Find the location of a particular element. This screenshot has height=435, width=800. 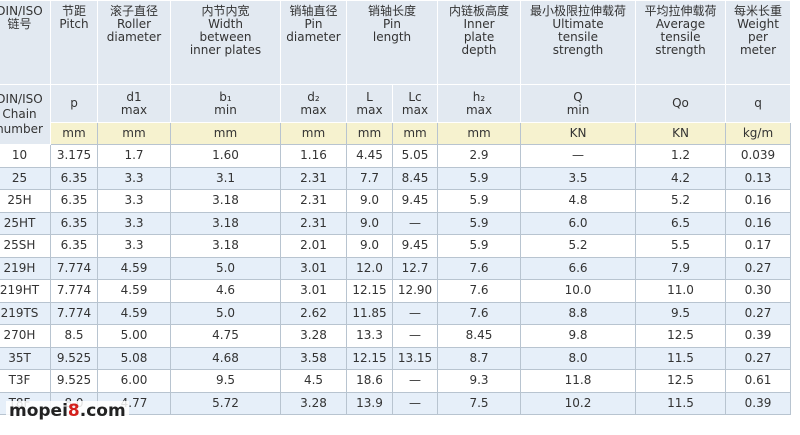

symbol-cell: h₂ max is located at coordinates (479, 103).